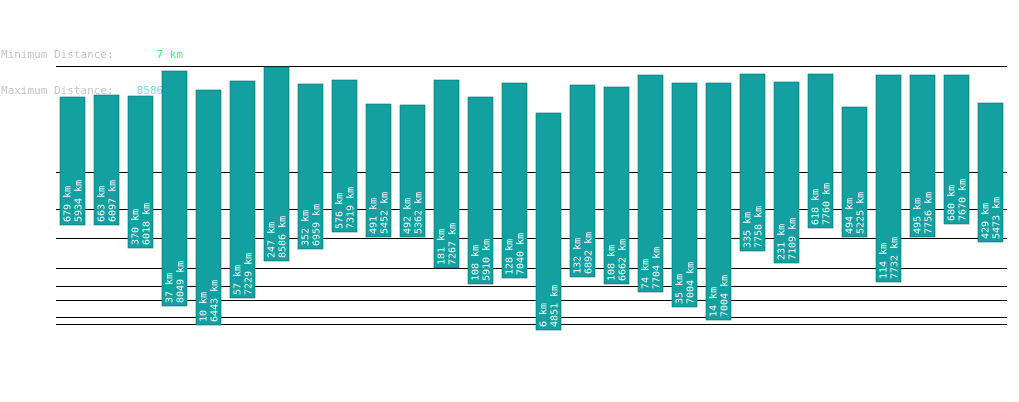 Image resolution: width=1019 pixels, height=402 pixels. I want to click on bar-group: 429 km 5473 km, so click(990, 172).